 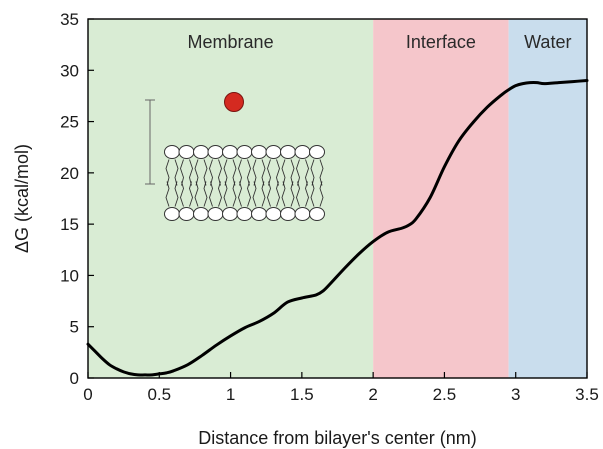 I want to click on y-tick-label: 5, so click(x=74, y=327).